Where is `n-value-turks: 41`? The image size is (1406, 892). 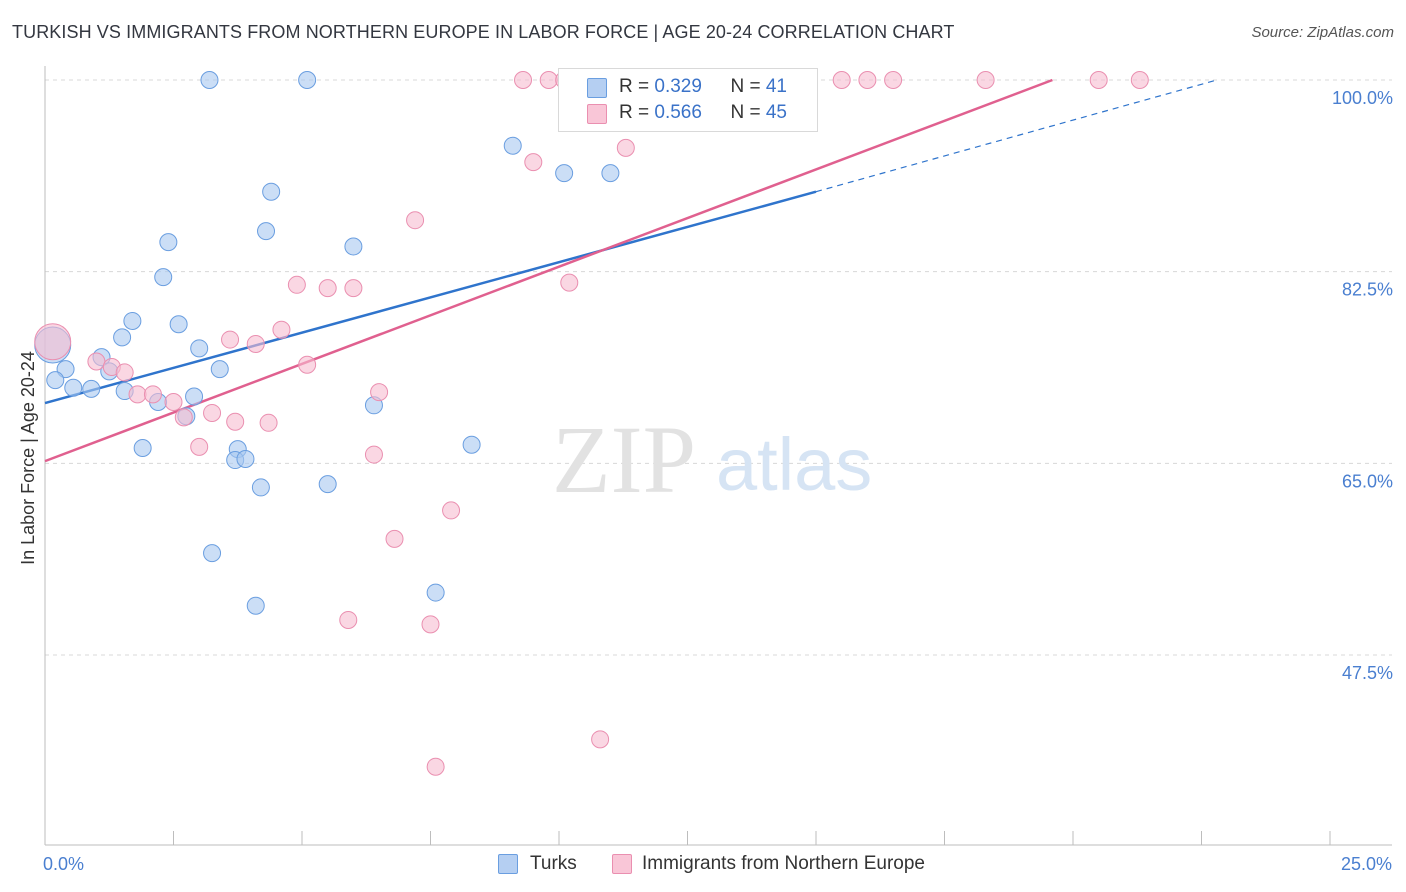
n-value-turks: 41 is located at coordinates (776, 86).